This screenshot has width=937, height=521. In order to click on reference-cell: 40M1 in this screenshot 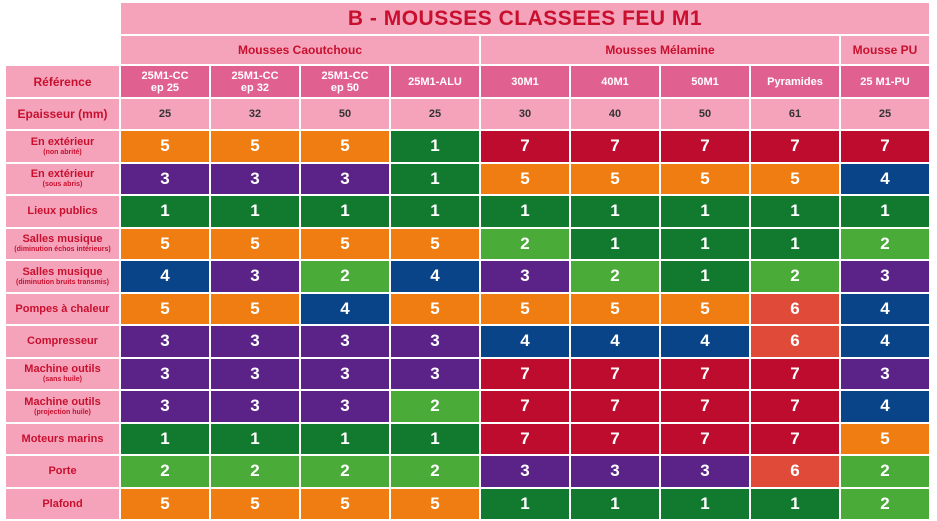, I will do `click(615, 81)`.